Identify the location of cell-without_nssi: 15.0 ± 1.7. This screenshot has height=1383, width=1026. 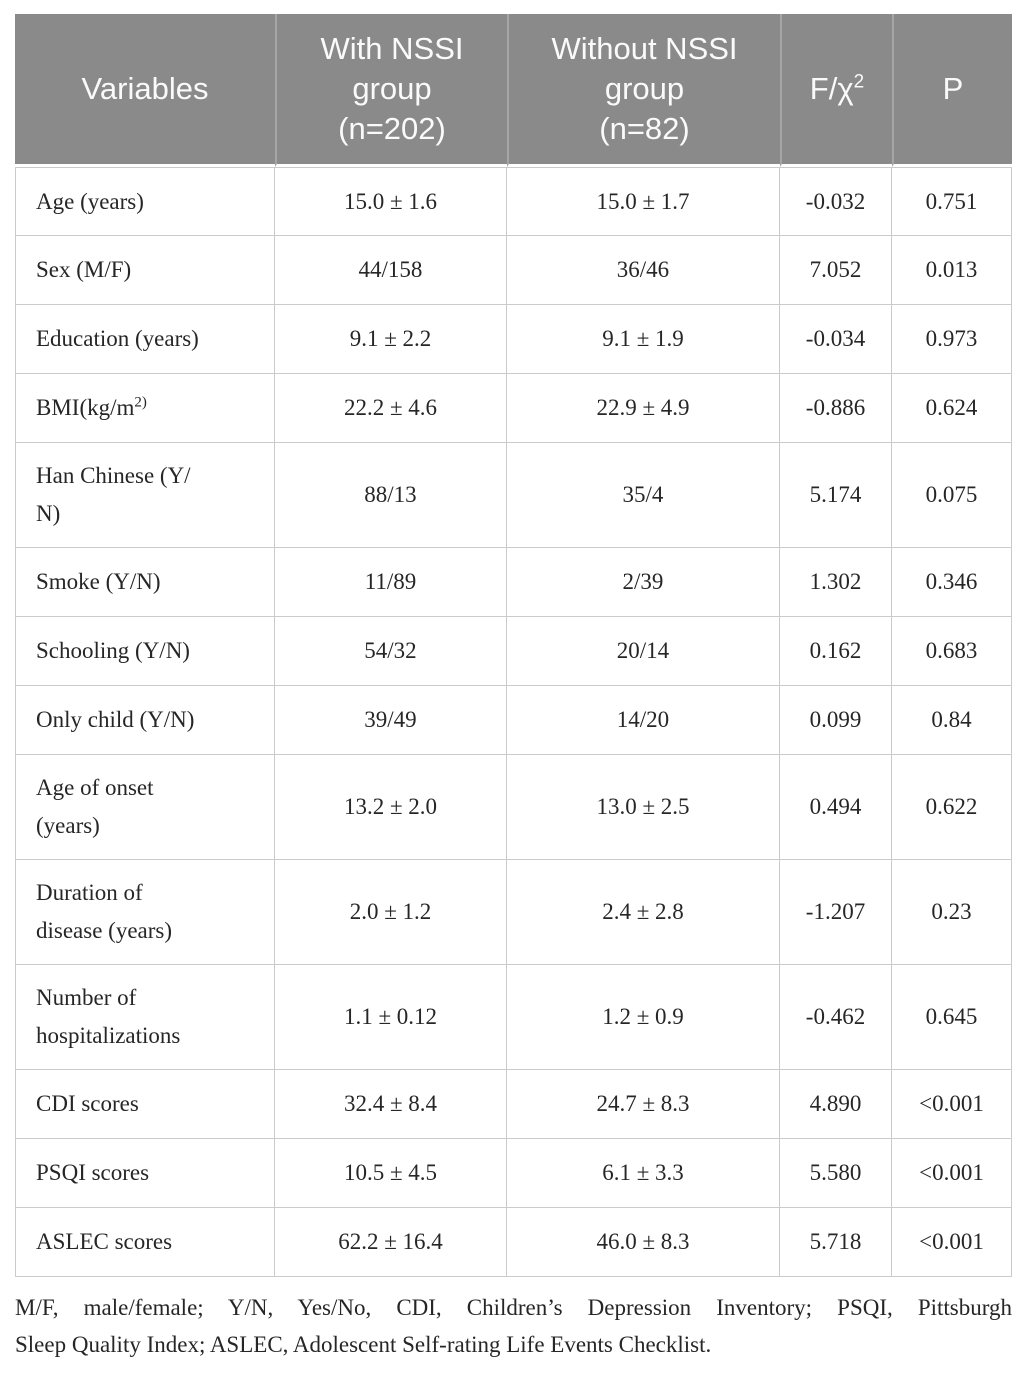
(643, 201).